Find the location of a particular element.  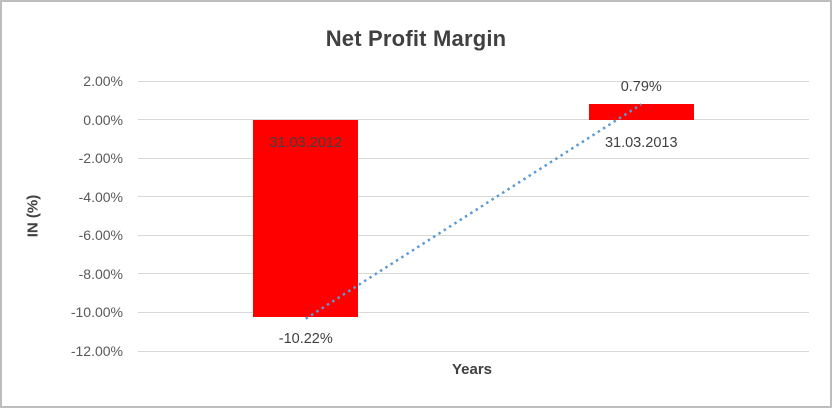

y-tick-label: -2.00% is located at coordinates (100, 158).